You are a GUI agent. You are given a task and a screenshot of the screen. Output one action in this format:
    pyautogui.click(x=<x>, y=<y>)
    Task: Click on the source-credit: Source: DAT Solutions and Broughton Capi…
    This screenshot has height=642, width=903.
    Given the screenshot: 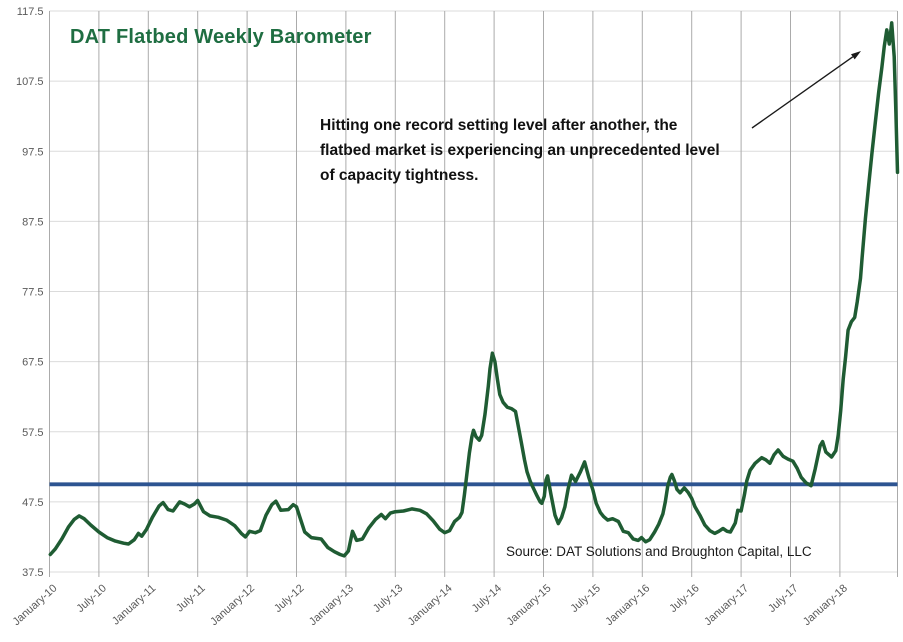 What is the action you would take?
    pyautogui.click(x=659, y=551)
    